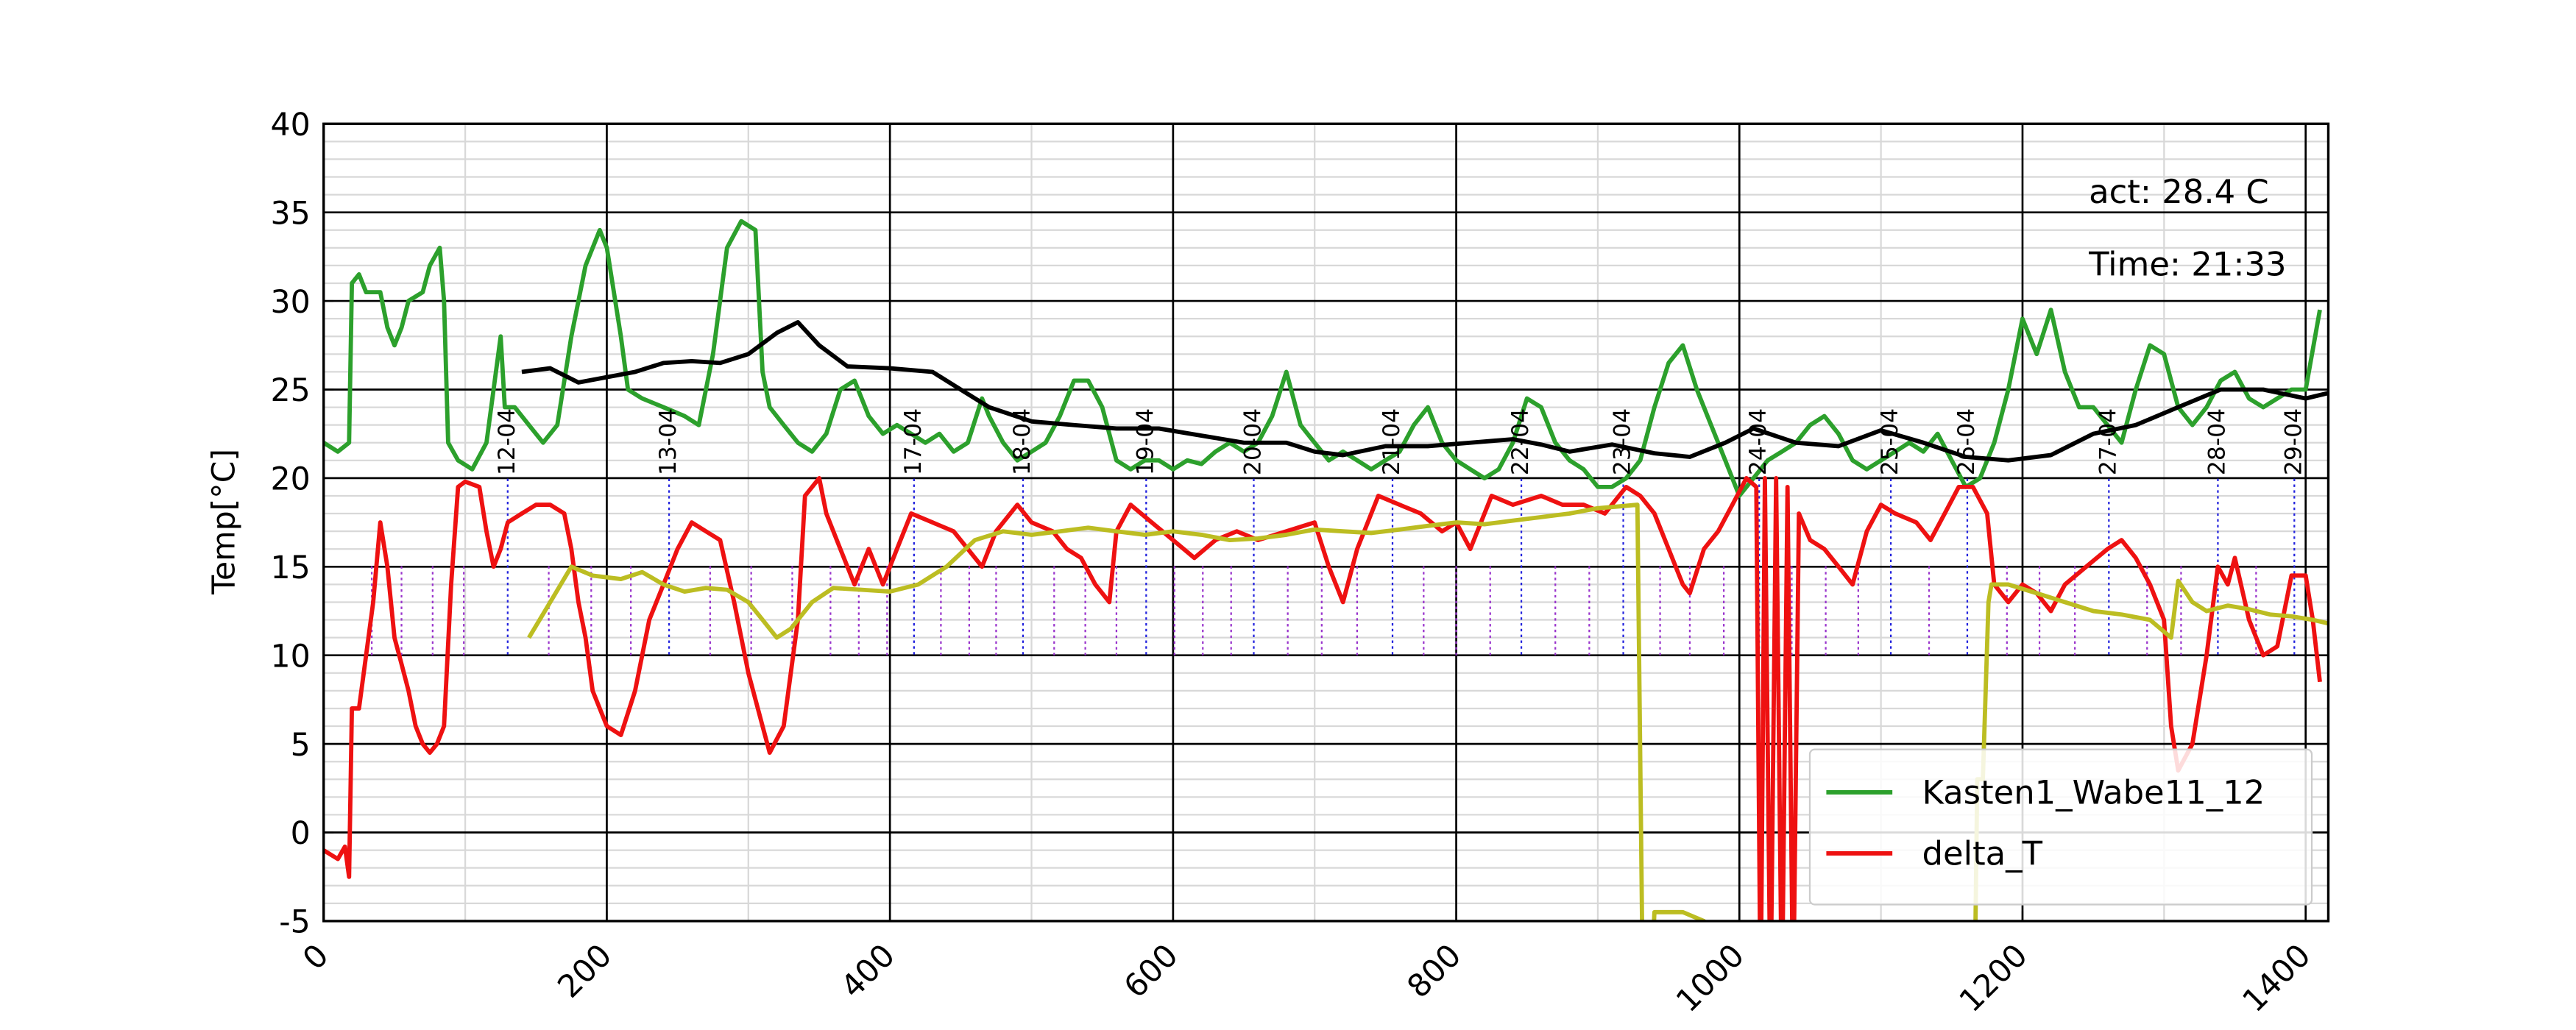  I want to click on y-tick-label: 10, so click(291, 657).